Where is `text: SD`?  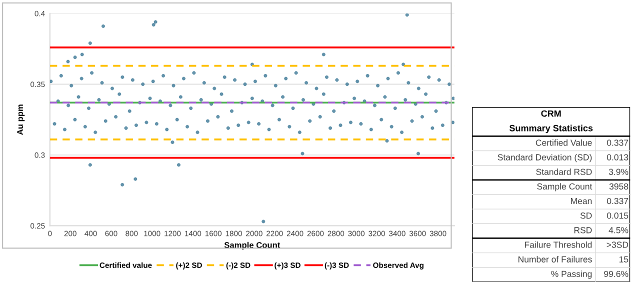 text: SD is located at coordinates (586, 215).